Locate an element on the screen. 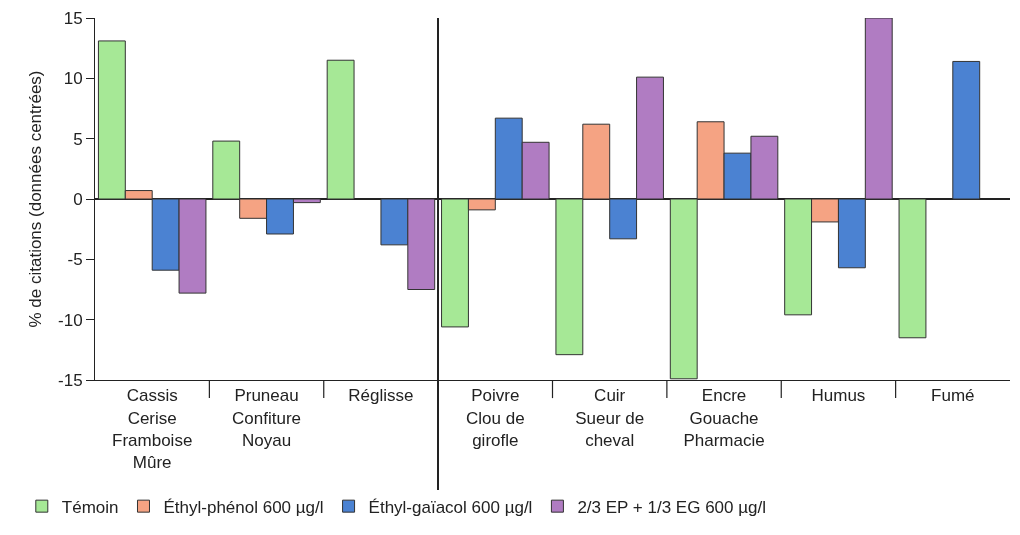 Image resolution: width=1020 pixels, height=535 pixels. x-tick-label: Réglisse is located at coordinates (381, 396).